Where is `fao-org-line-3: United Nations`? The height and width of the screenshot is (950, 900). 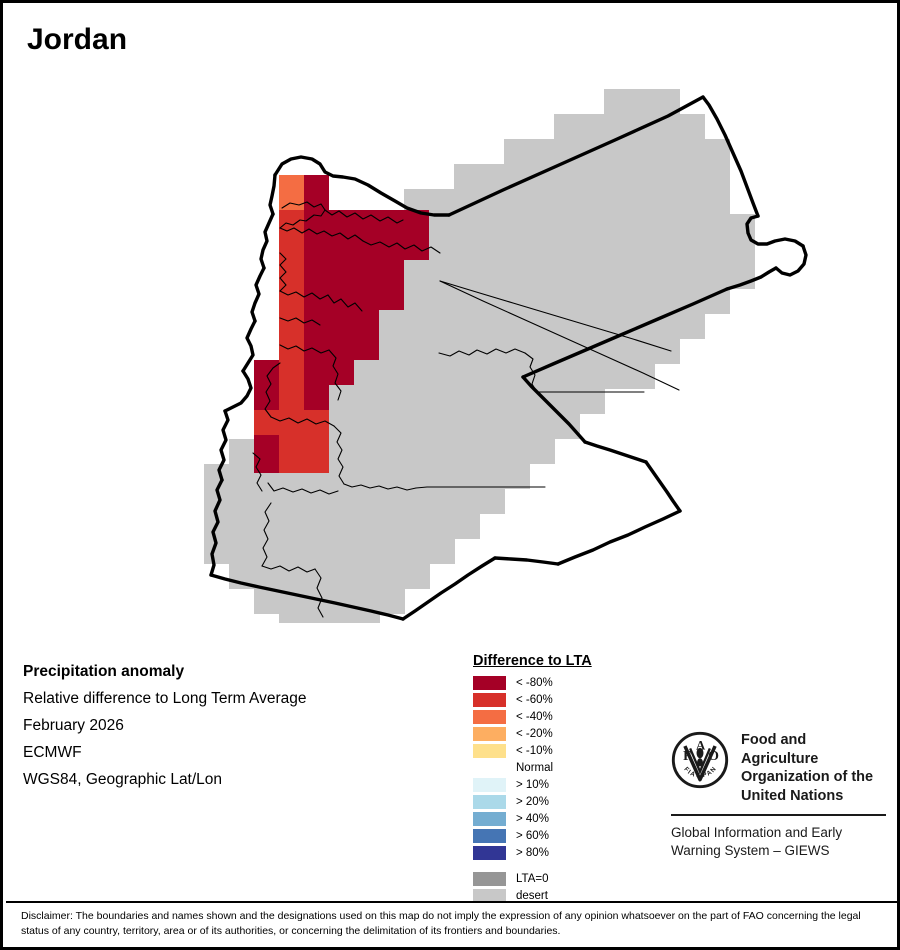 fao-org-line-3: United Nations is located at coordinates (792, 795).